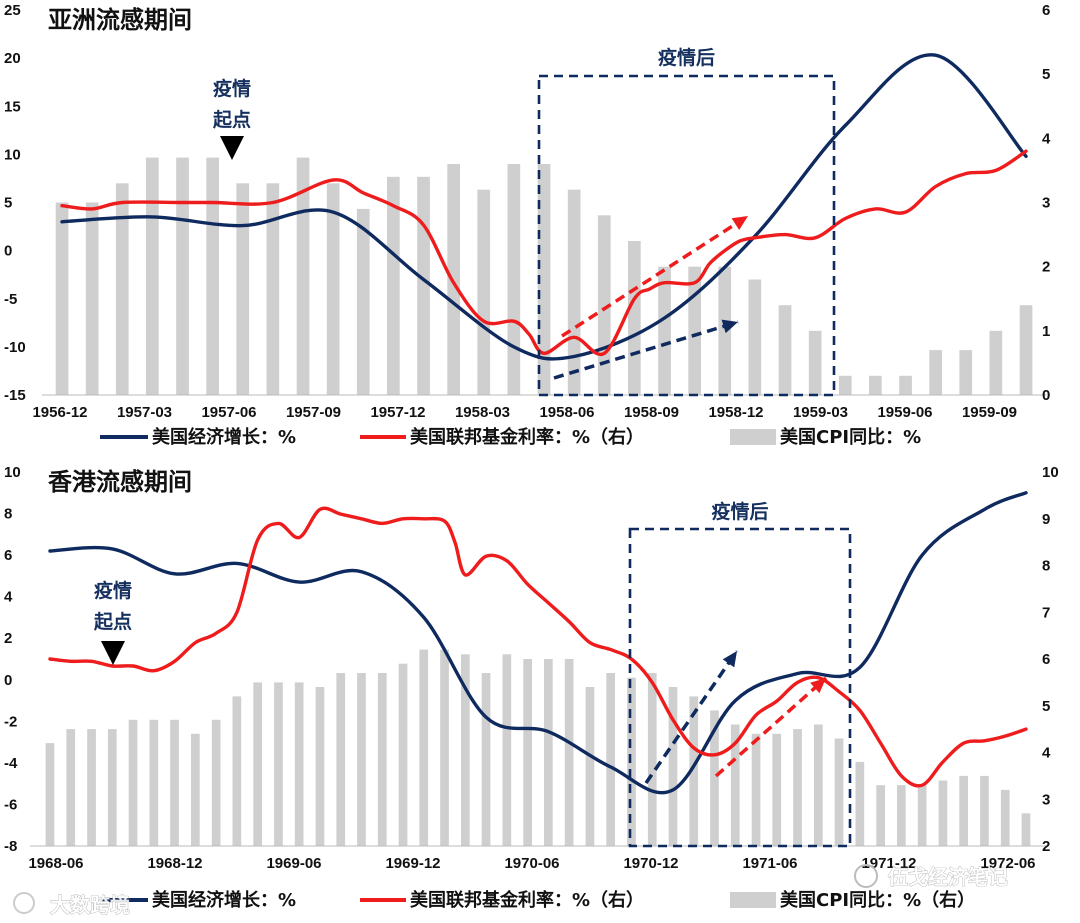 This screenshot has height=923, width=1080. What do you see at coordinates (1046, 10) in the screenshot?
I see `y-right-tick-label: 6` at bounding box center [1046, 10].